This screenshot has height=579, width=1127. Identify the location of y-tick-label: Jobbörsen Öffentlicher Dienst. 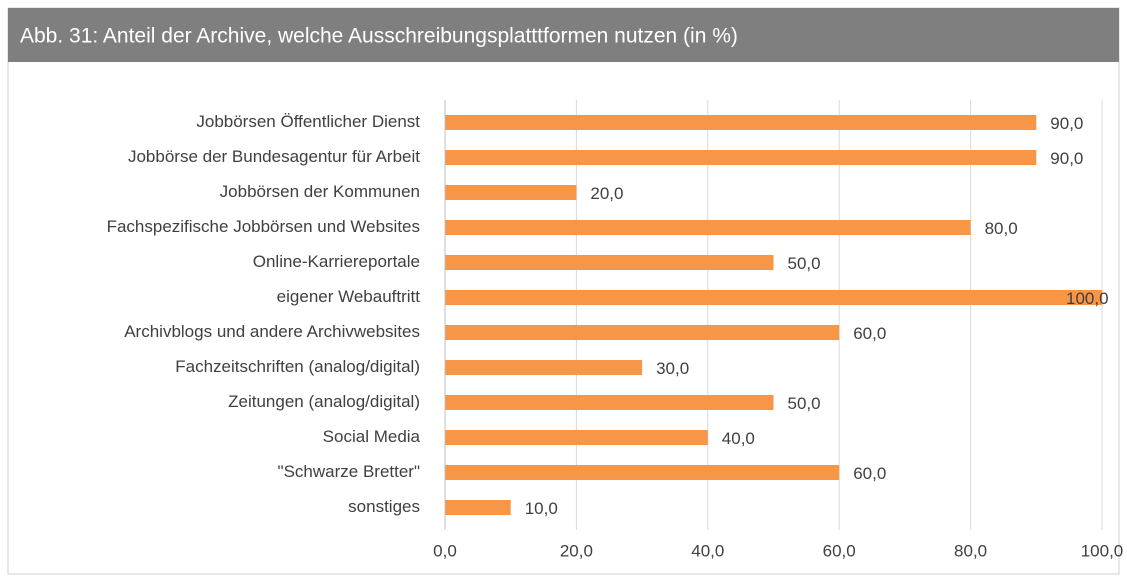
(308, 121).